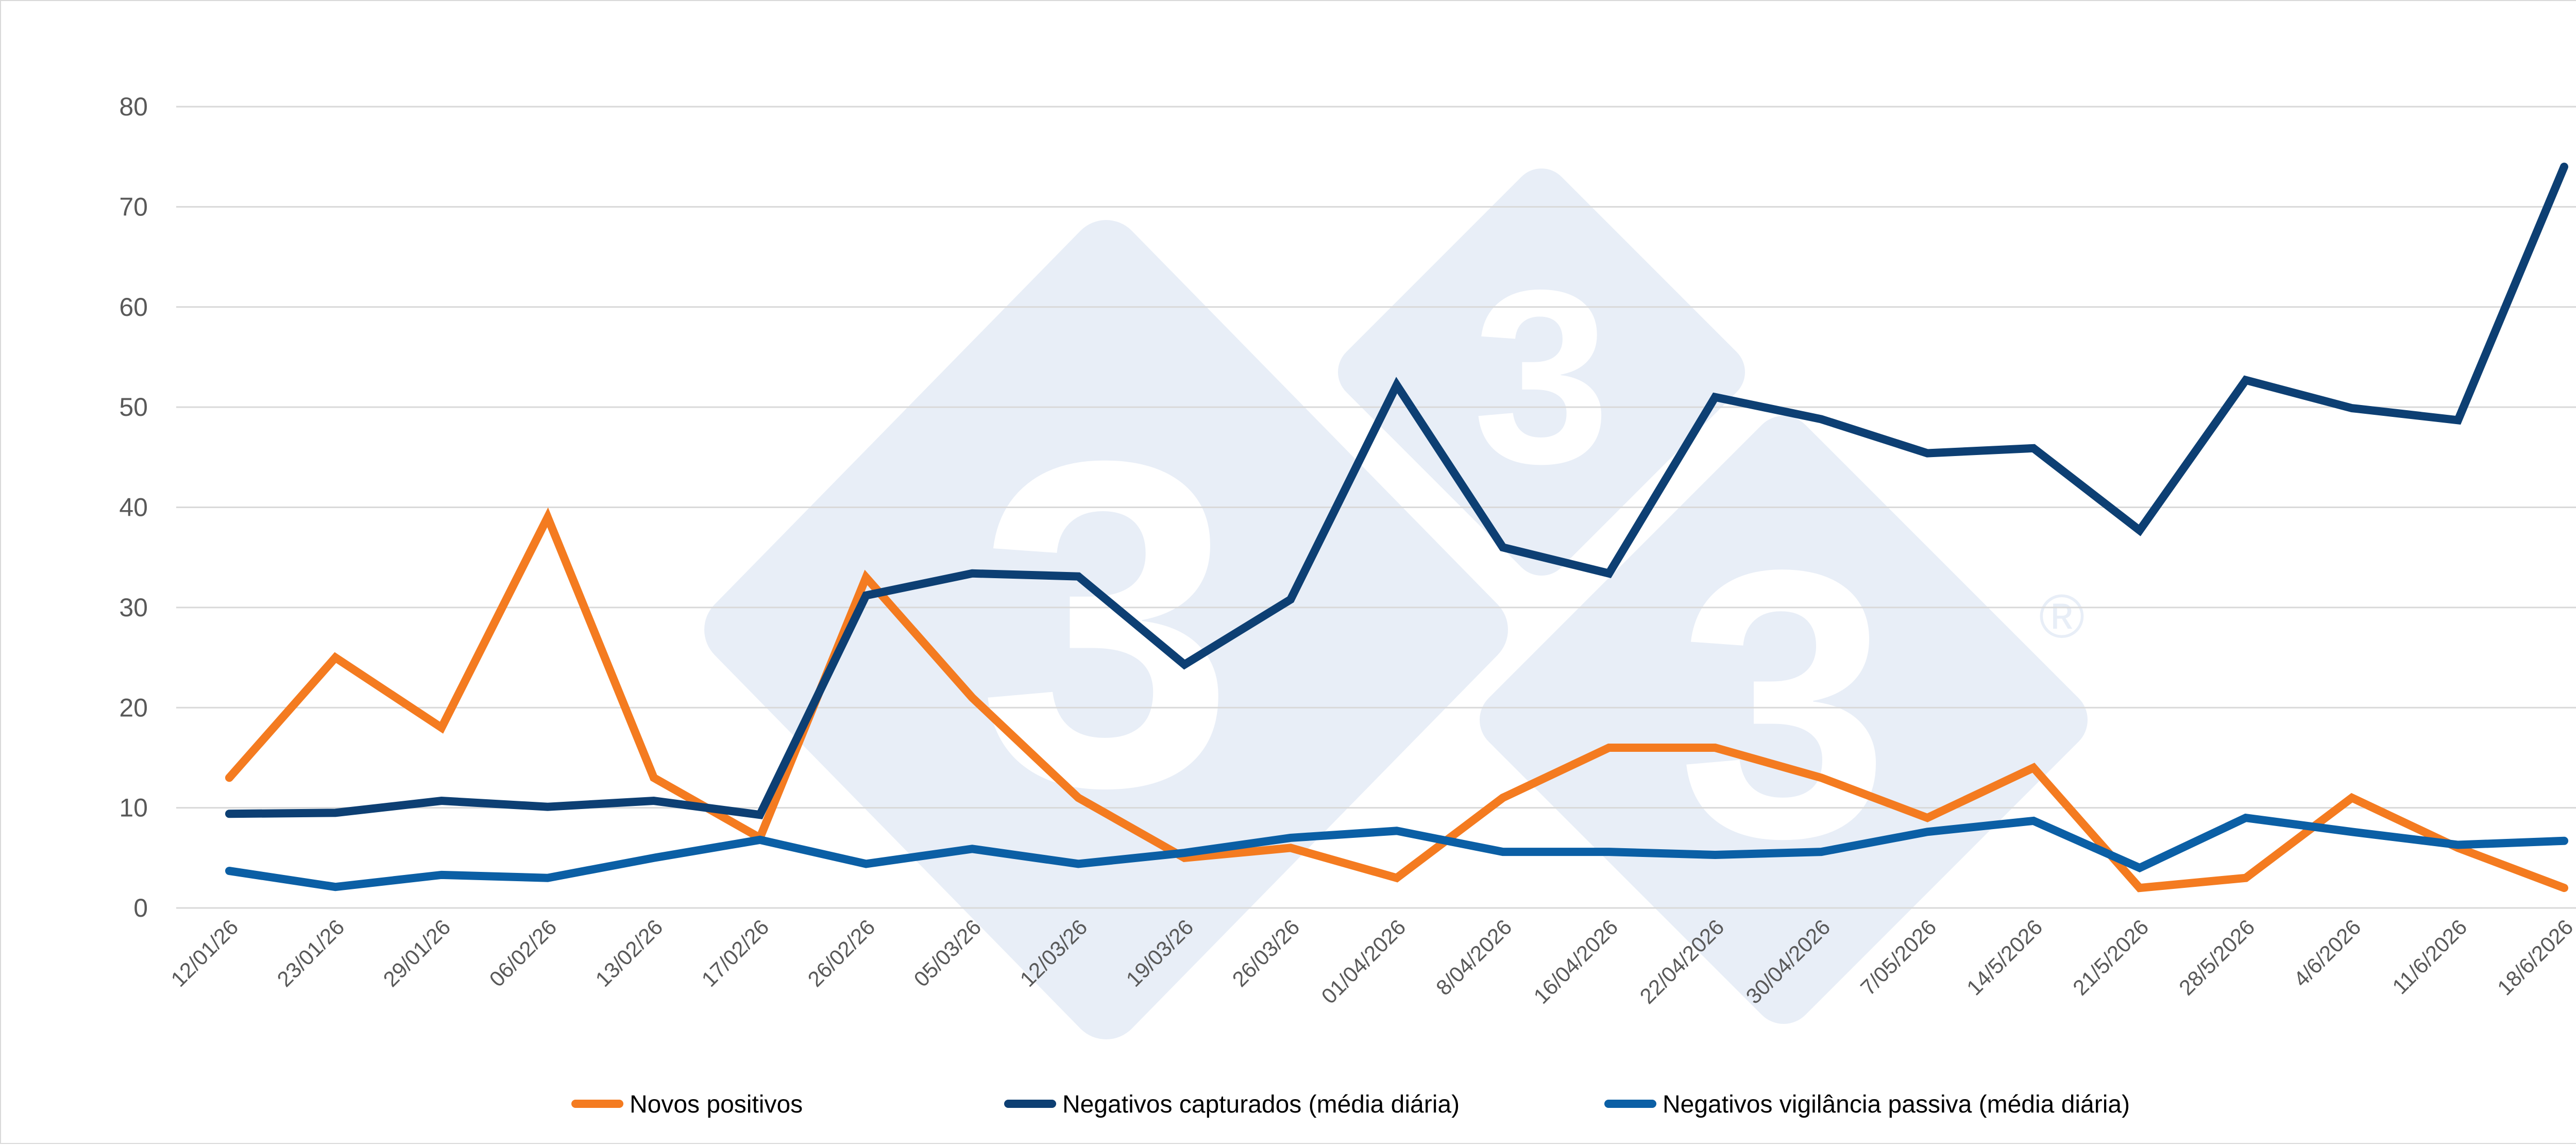  I want to click on x-tick-label: 01/04/2026, so click(1363, 961).